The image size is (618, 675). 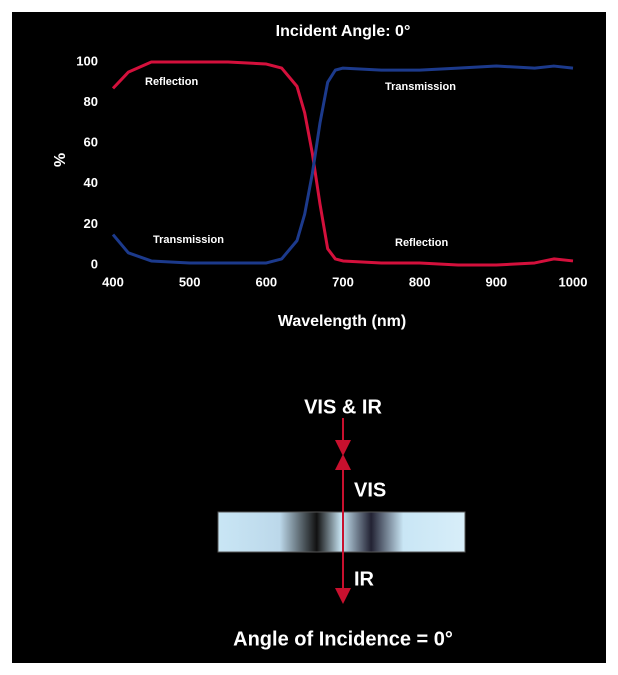 What do you see at coordinates (171, 82) in the screenshot?
I see `series-label: Reflection` at bounding box center [171, 82].